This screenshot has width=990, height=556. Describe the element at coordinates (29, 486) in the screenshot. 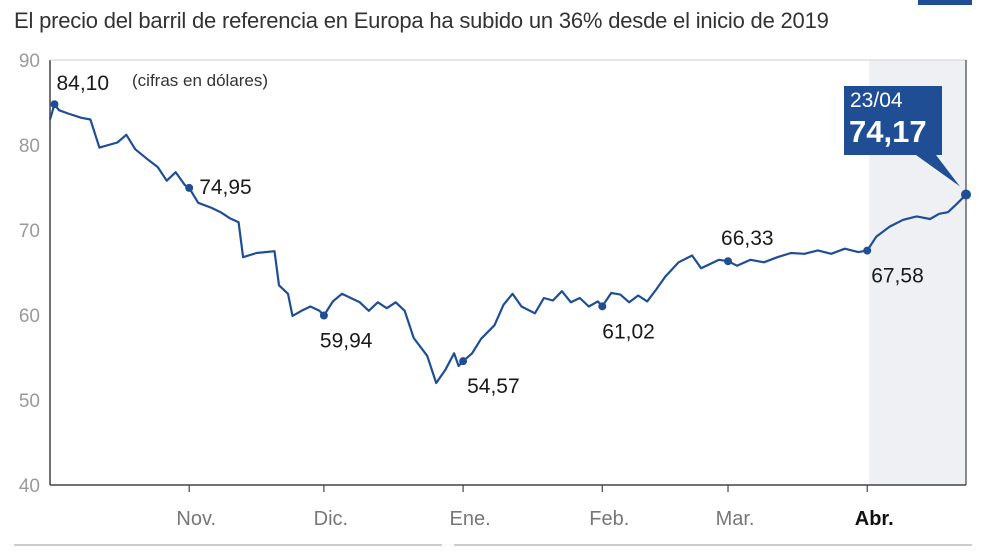

I see `y-tick-label: 40` at that location.